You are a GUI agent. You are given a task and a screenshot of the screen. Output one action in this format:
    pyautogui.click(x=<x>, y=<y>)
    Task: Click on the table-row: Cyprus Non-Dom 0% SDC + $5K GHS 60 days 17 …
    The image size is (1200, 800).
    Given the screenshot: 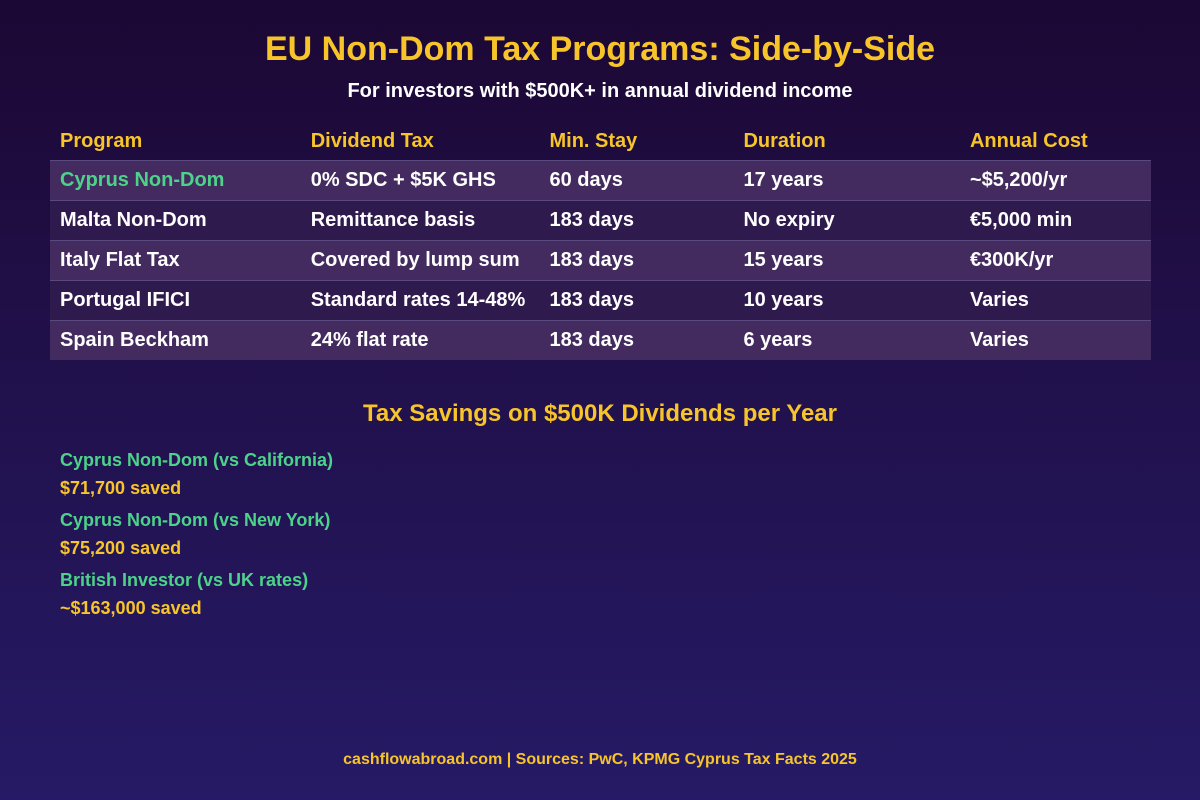 What is the action you would take?
    pyautogui.click(x=600, y=180)
    